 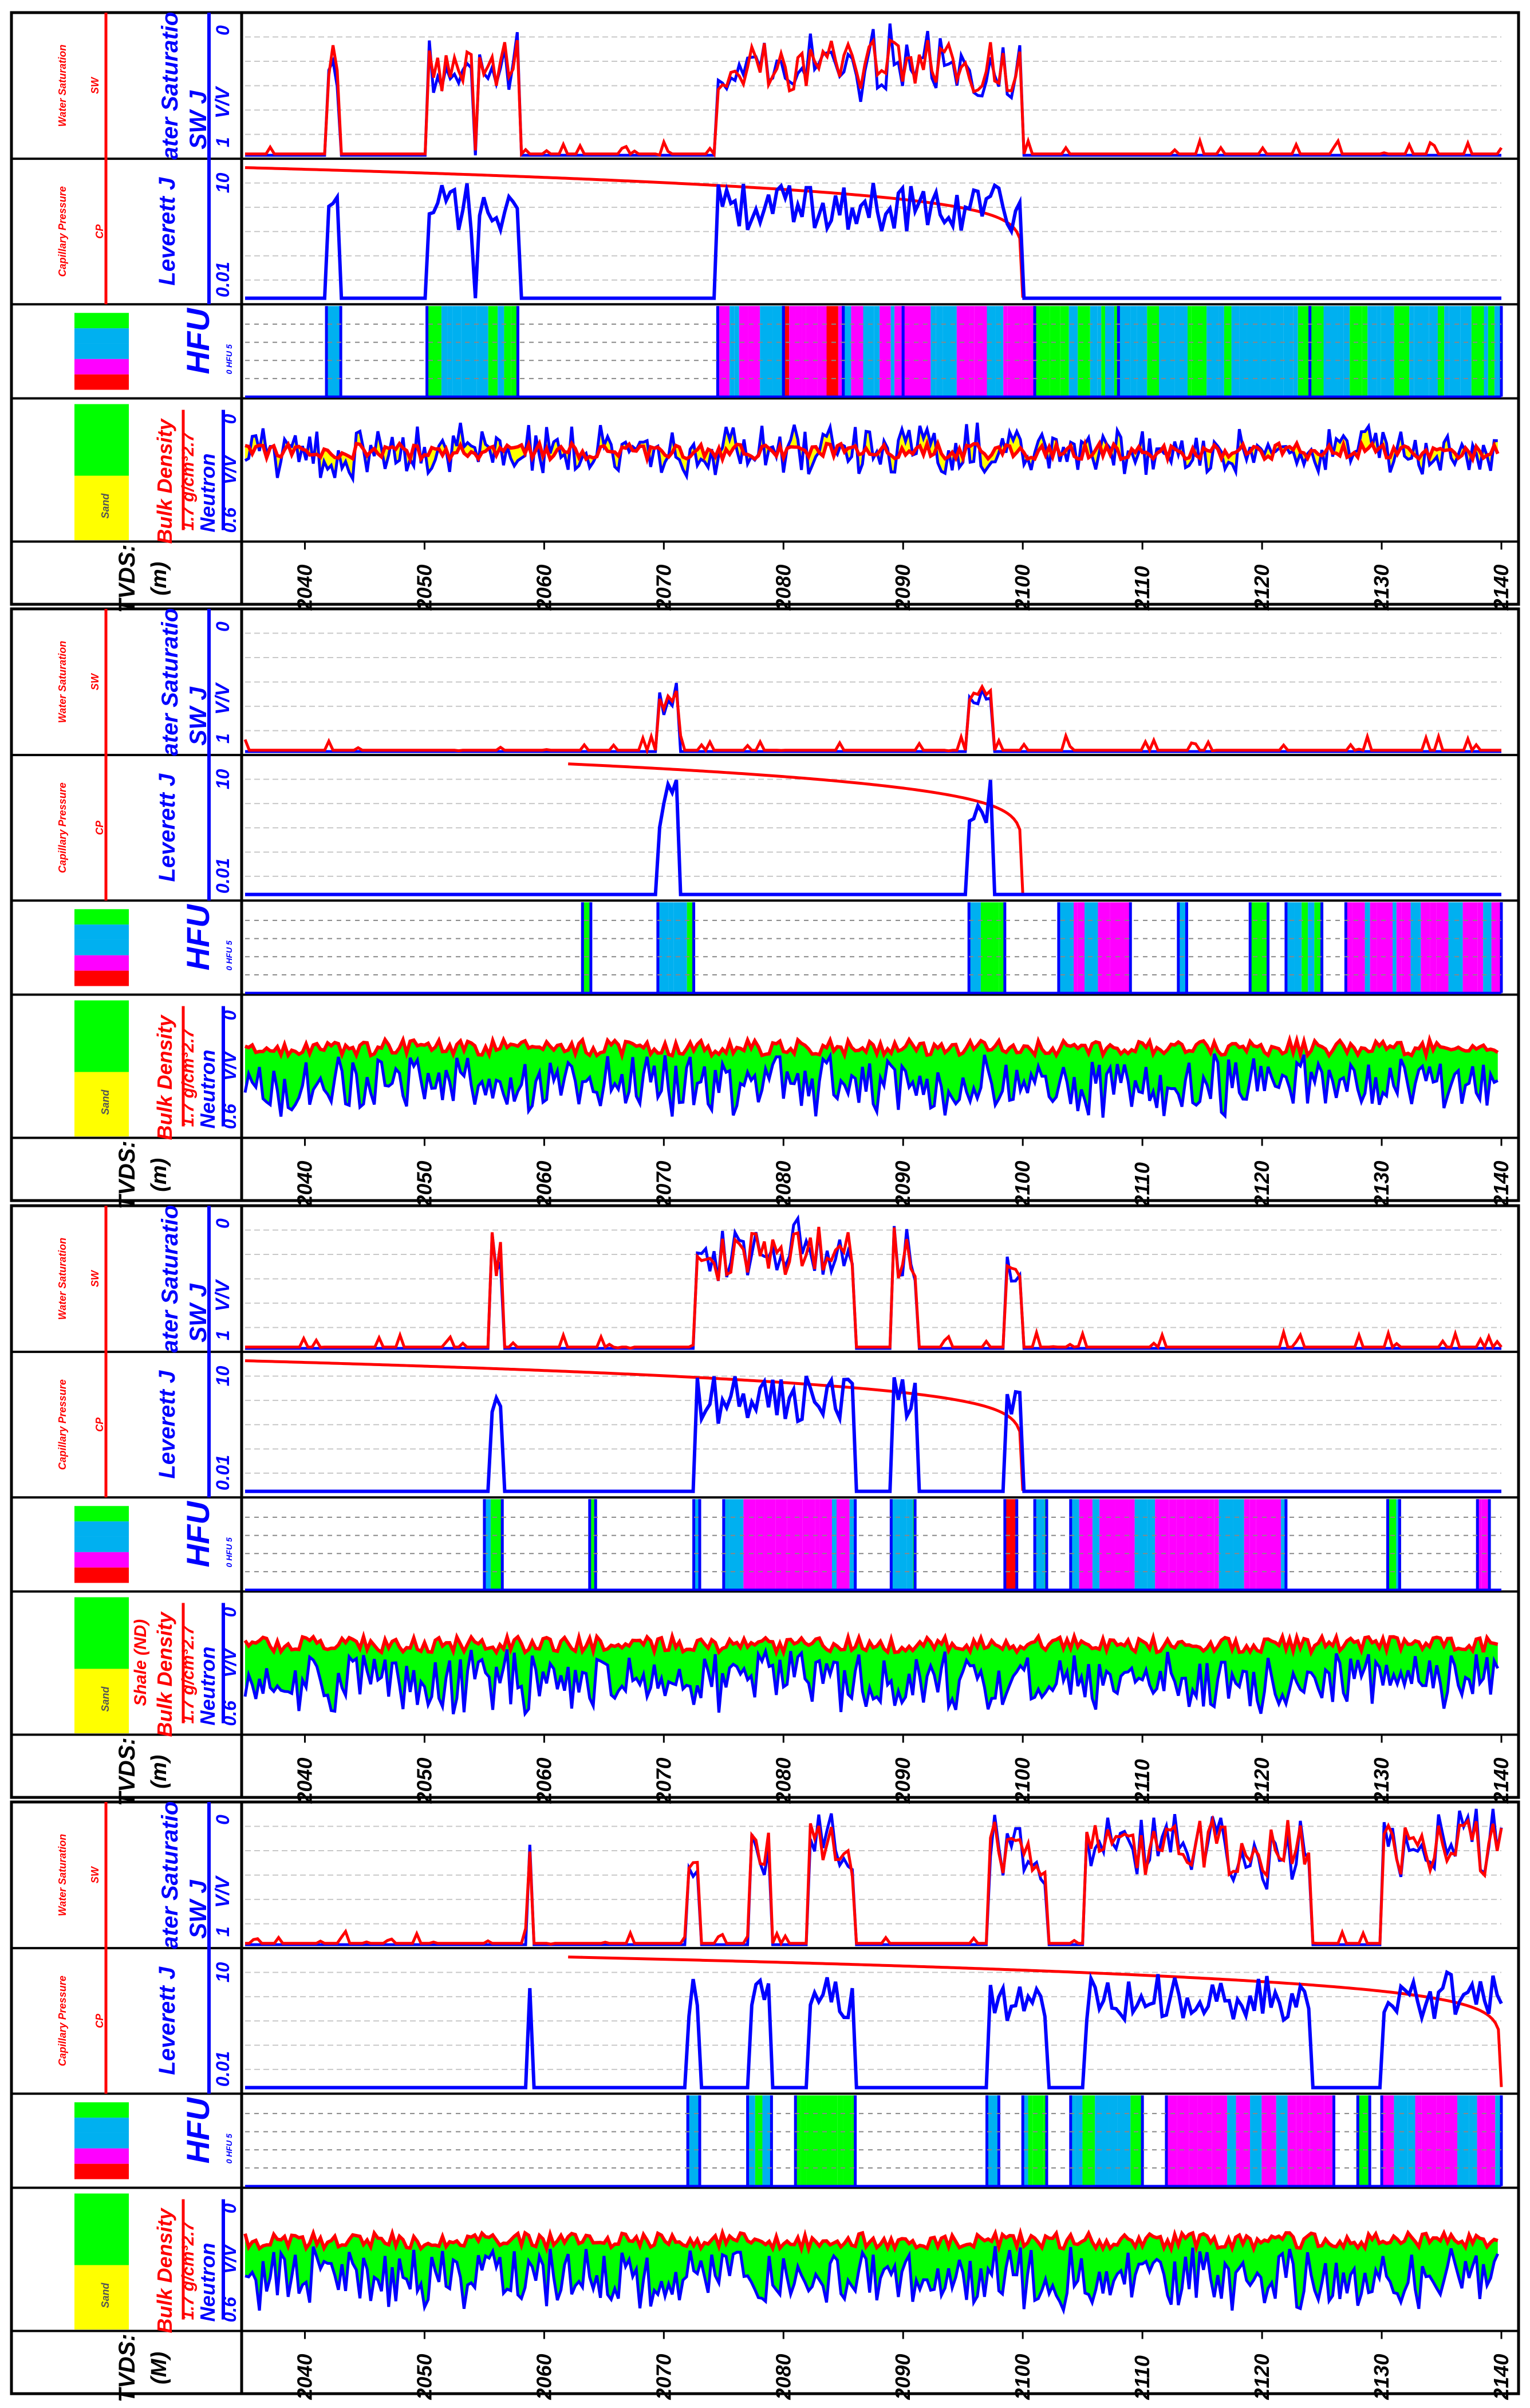 What do you see at coordinates (873, 838) in the screenshot?
I see `leverett-j-curve` at bounding box center [873, 838].